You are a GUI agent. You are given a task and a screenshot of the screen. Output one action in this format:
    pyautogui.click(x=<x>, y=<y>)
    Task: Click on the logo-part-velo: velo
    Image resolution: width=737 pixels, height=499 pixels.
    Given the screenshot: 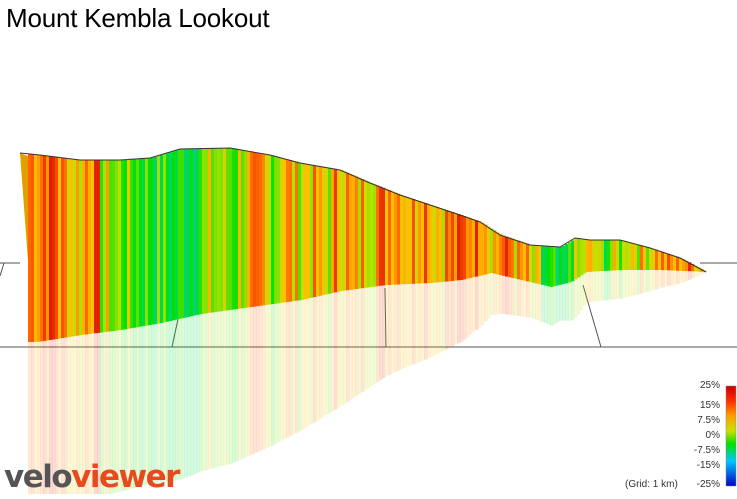 What is the action you would take?
    pyautogui.click(x=38, y=477)
    